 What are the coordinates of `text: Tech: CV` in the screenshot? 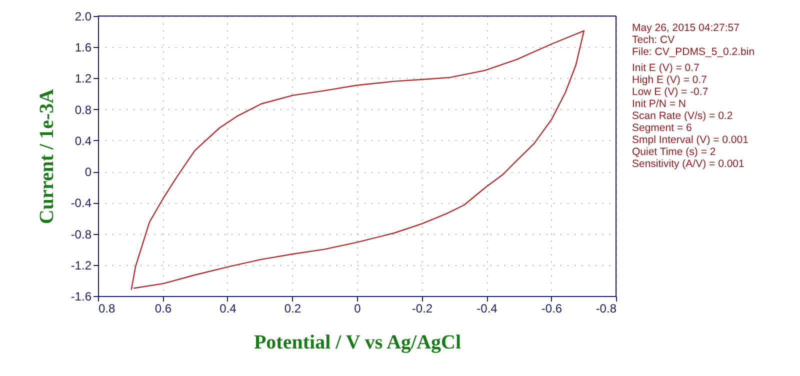 It's located at (653, 40).